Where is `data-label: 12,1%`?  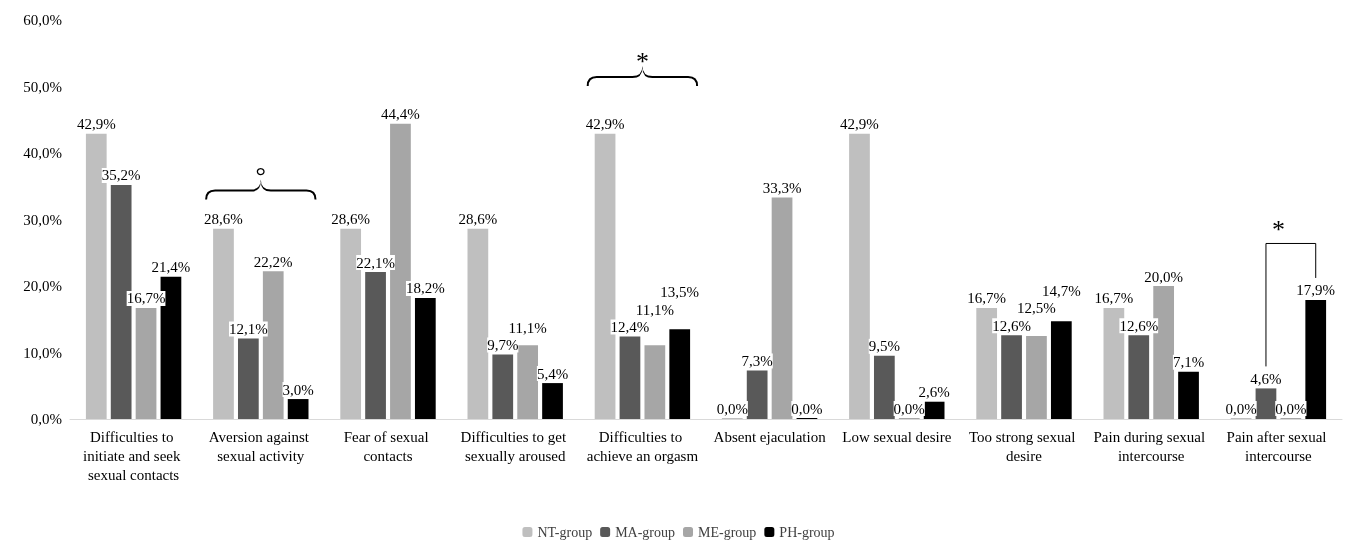 data-label: 12,1% is located at coordinates (248, 329).